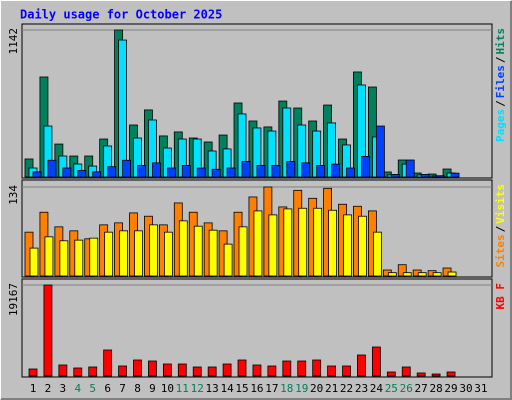 The image size is (512, 400). What do you see at coordinates (121, 15) in the screenshot?
I see `chart-title: Daily usage for October 2025` at bounding box center [121, 15].